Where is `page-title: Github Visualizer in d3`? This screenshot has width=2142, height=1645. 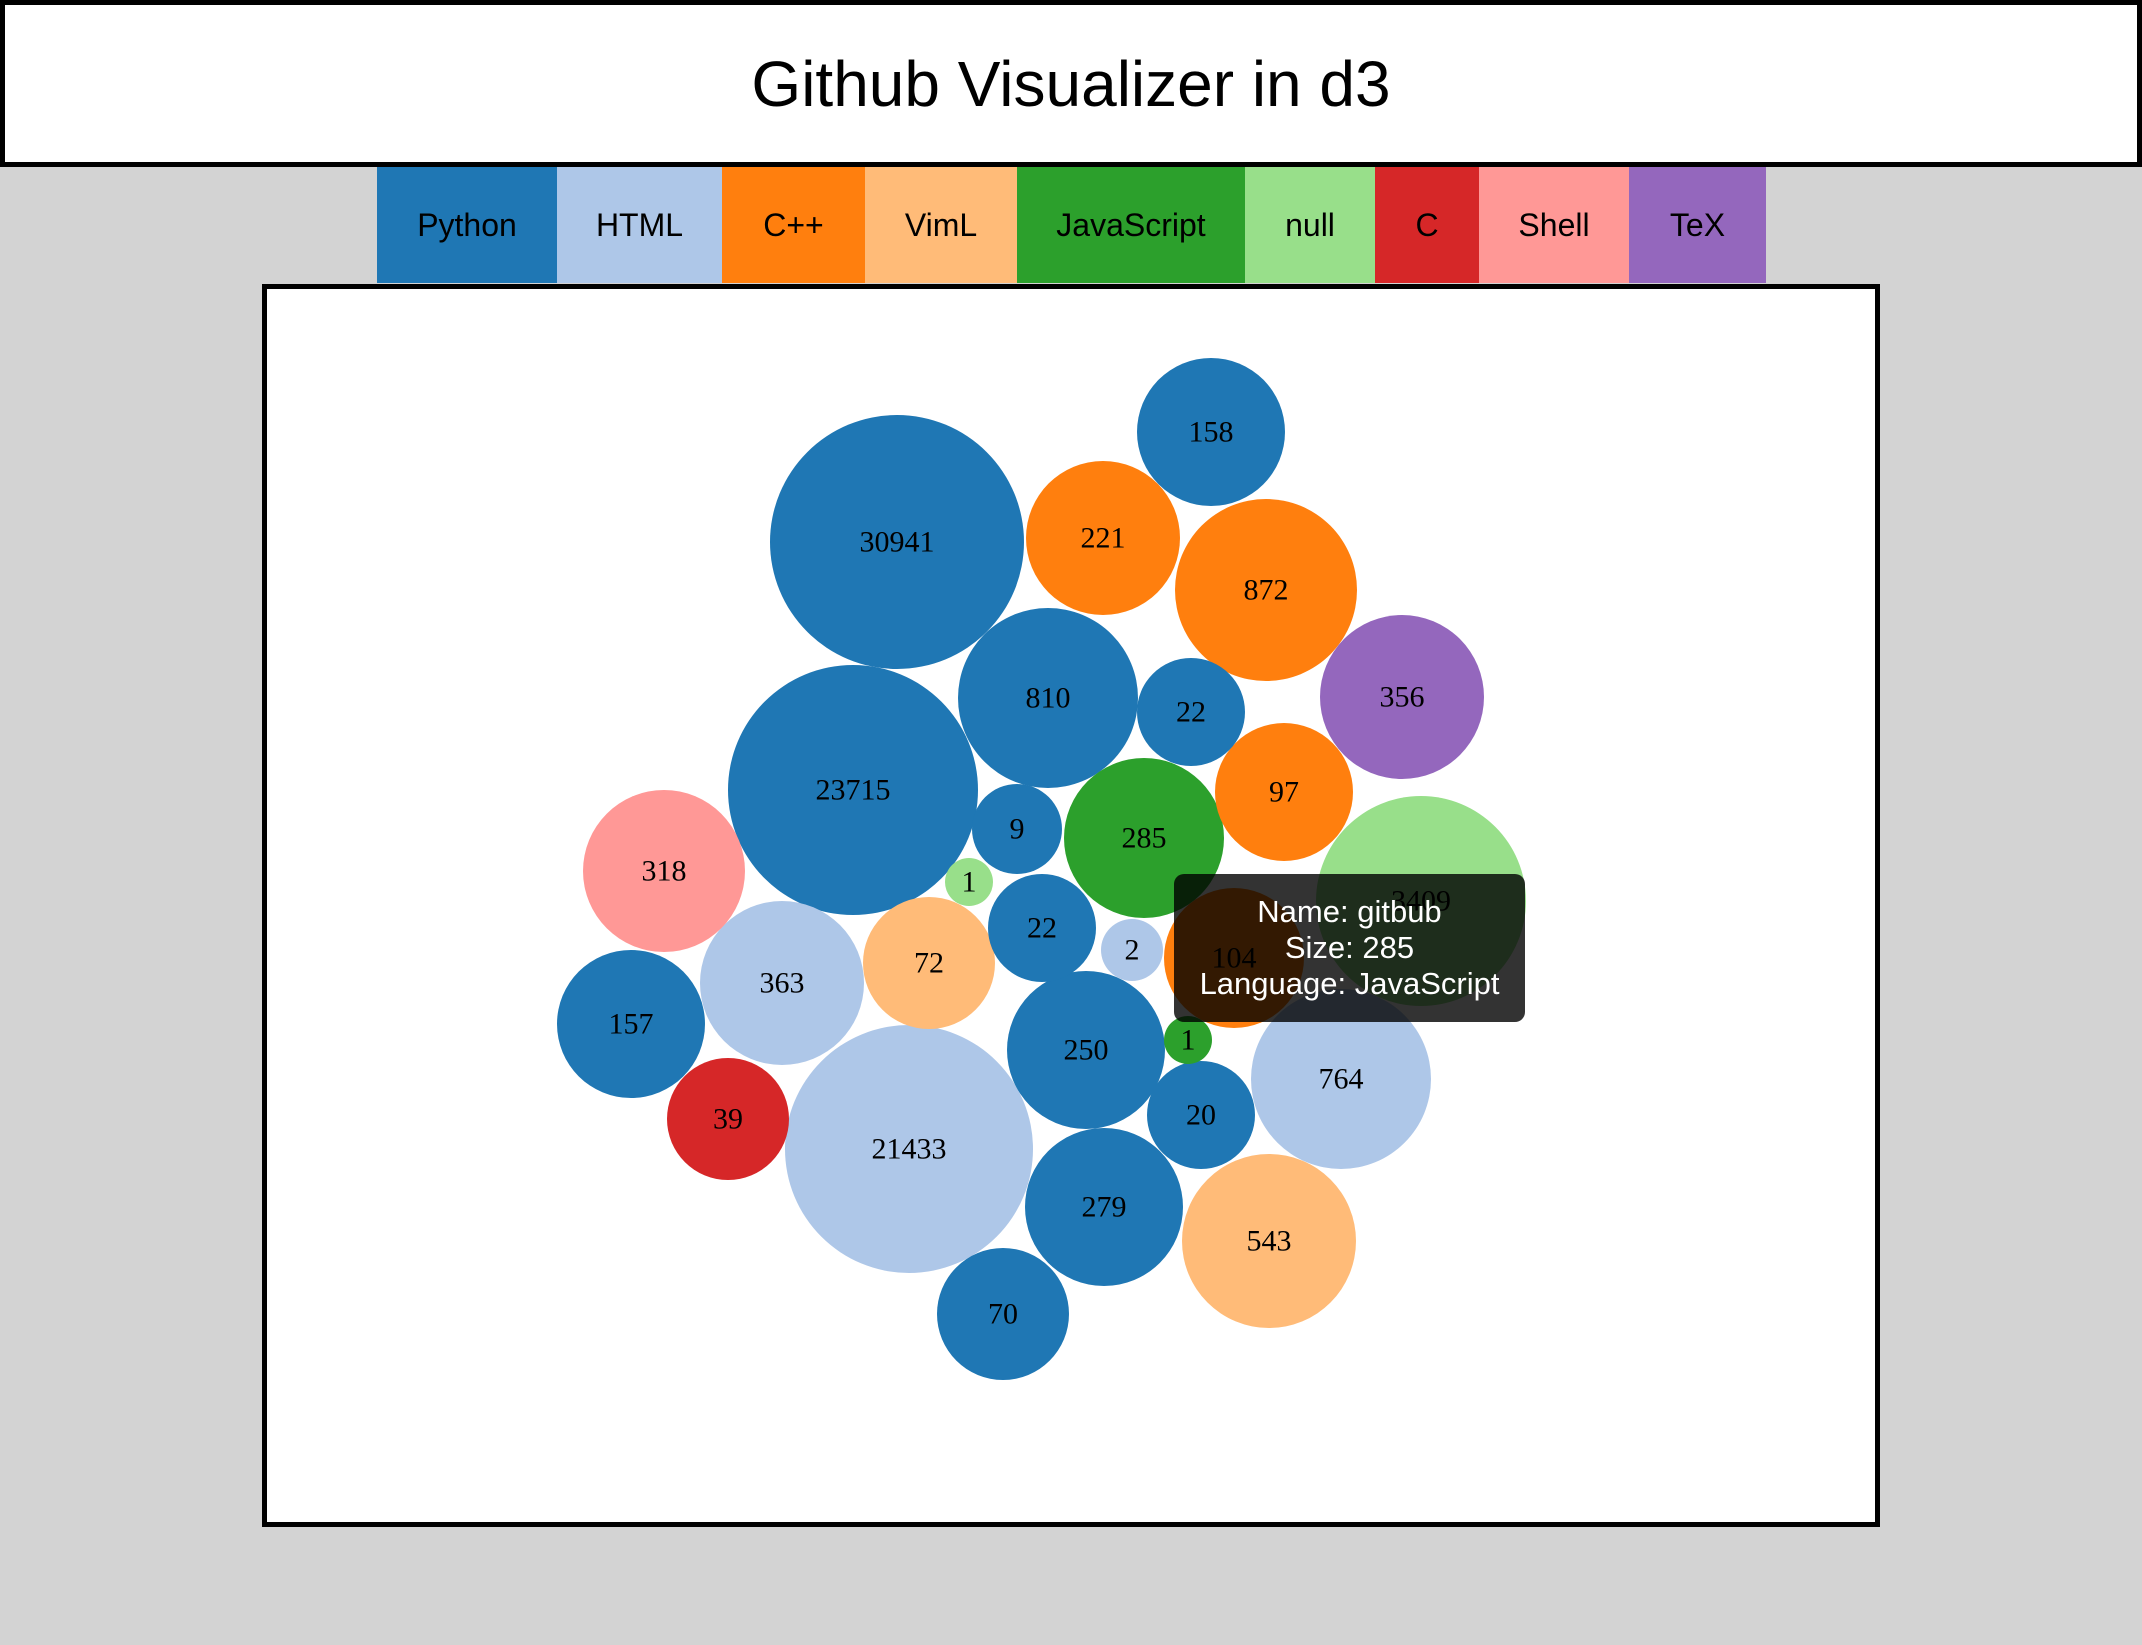
page-title: Github Visualizer in d3 is located at coordinates (1071, 83).